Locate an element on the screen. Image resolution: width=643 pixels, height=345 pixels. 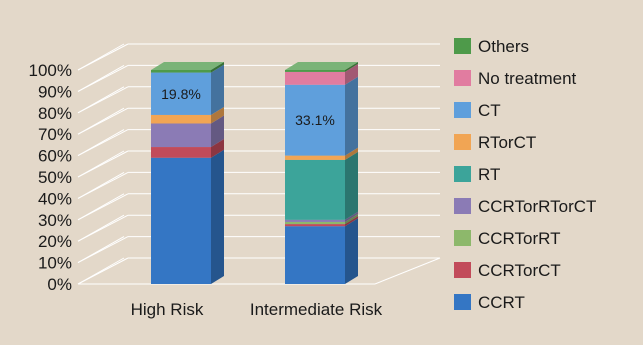
legend-item: No treatment is located at coordinates (515, 78).